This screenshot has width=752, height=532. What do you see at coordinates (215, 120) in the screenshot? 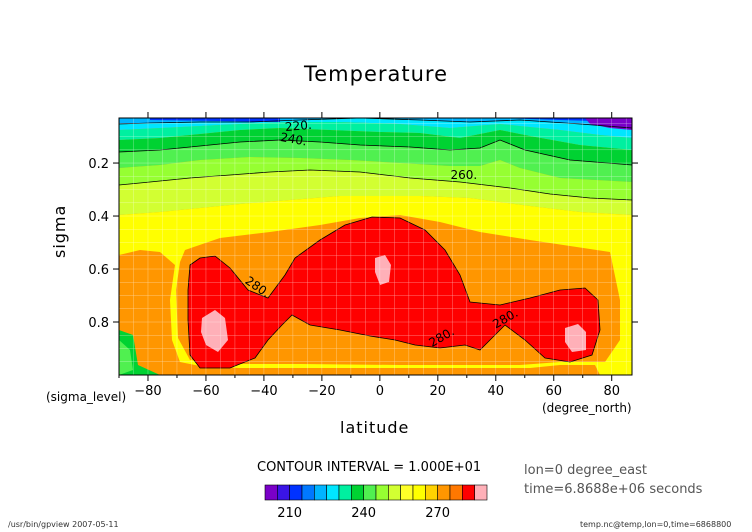
I see `contour-band-darkblue` at bounding box center [215, 120].